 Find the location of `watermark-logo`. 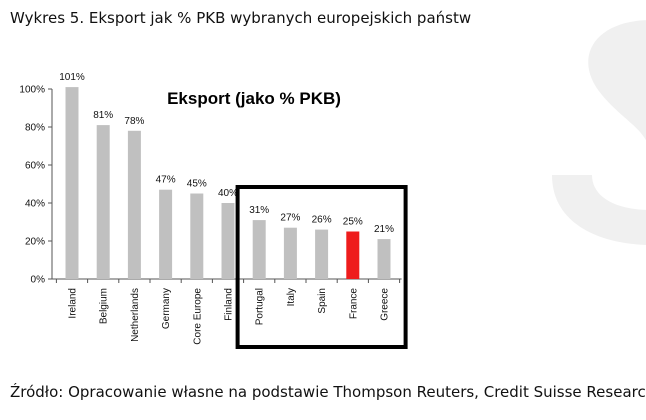

watermark-logo is located at coordinates (599, 132).